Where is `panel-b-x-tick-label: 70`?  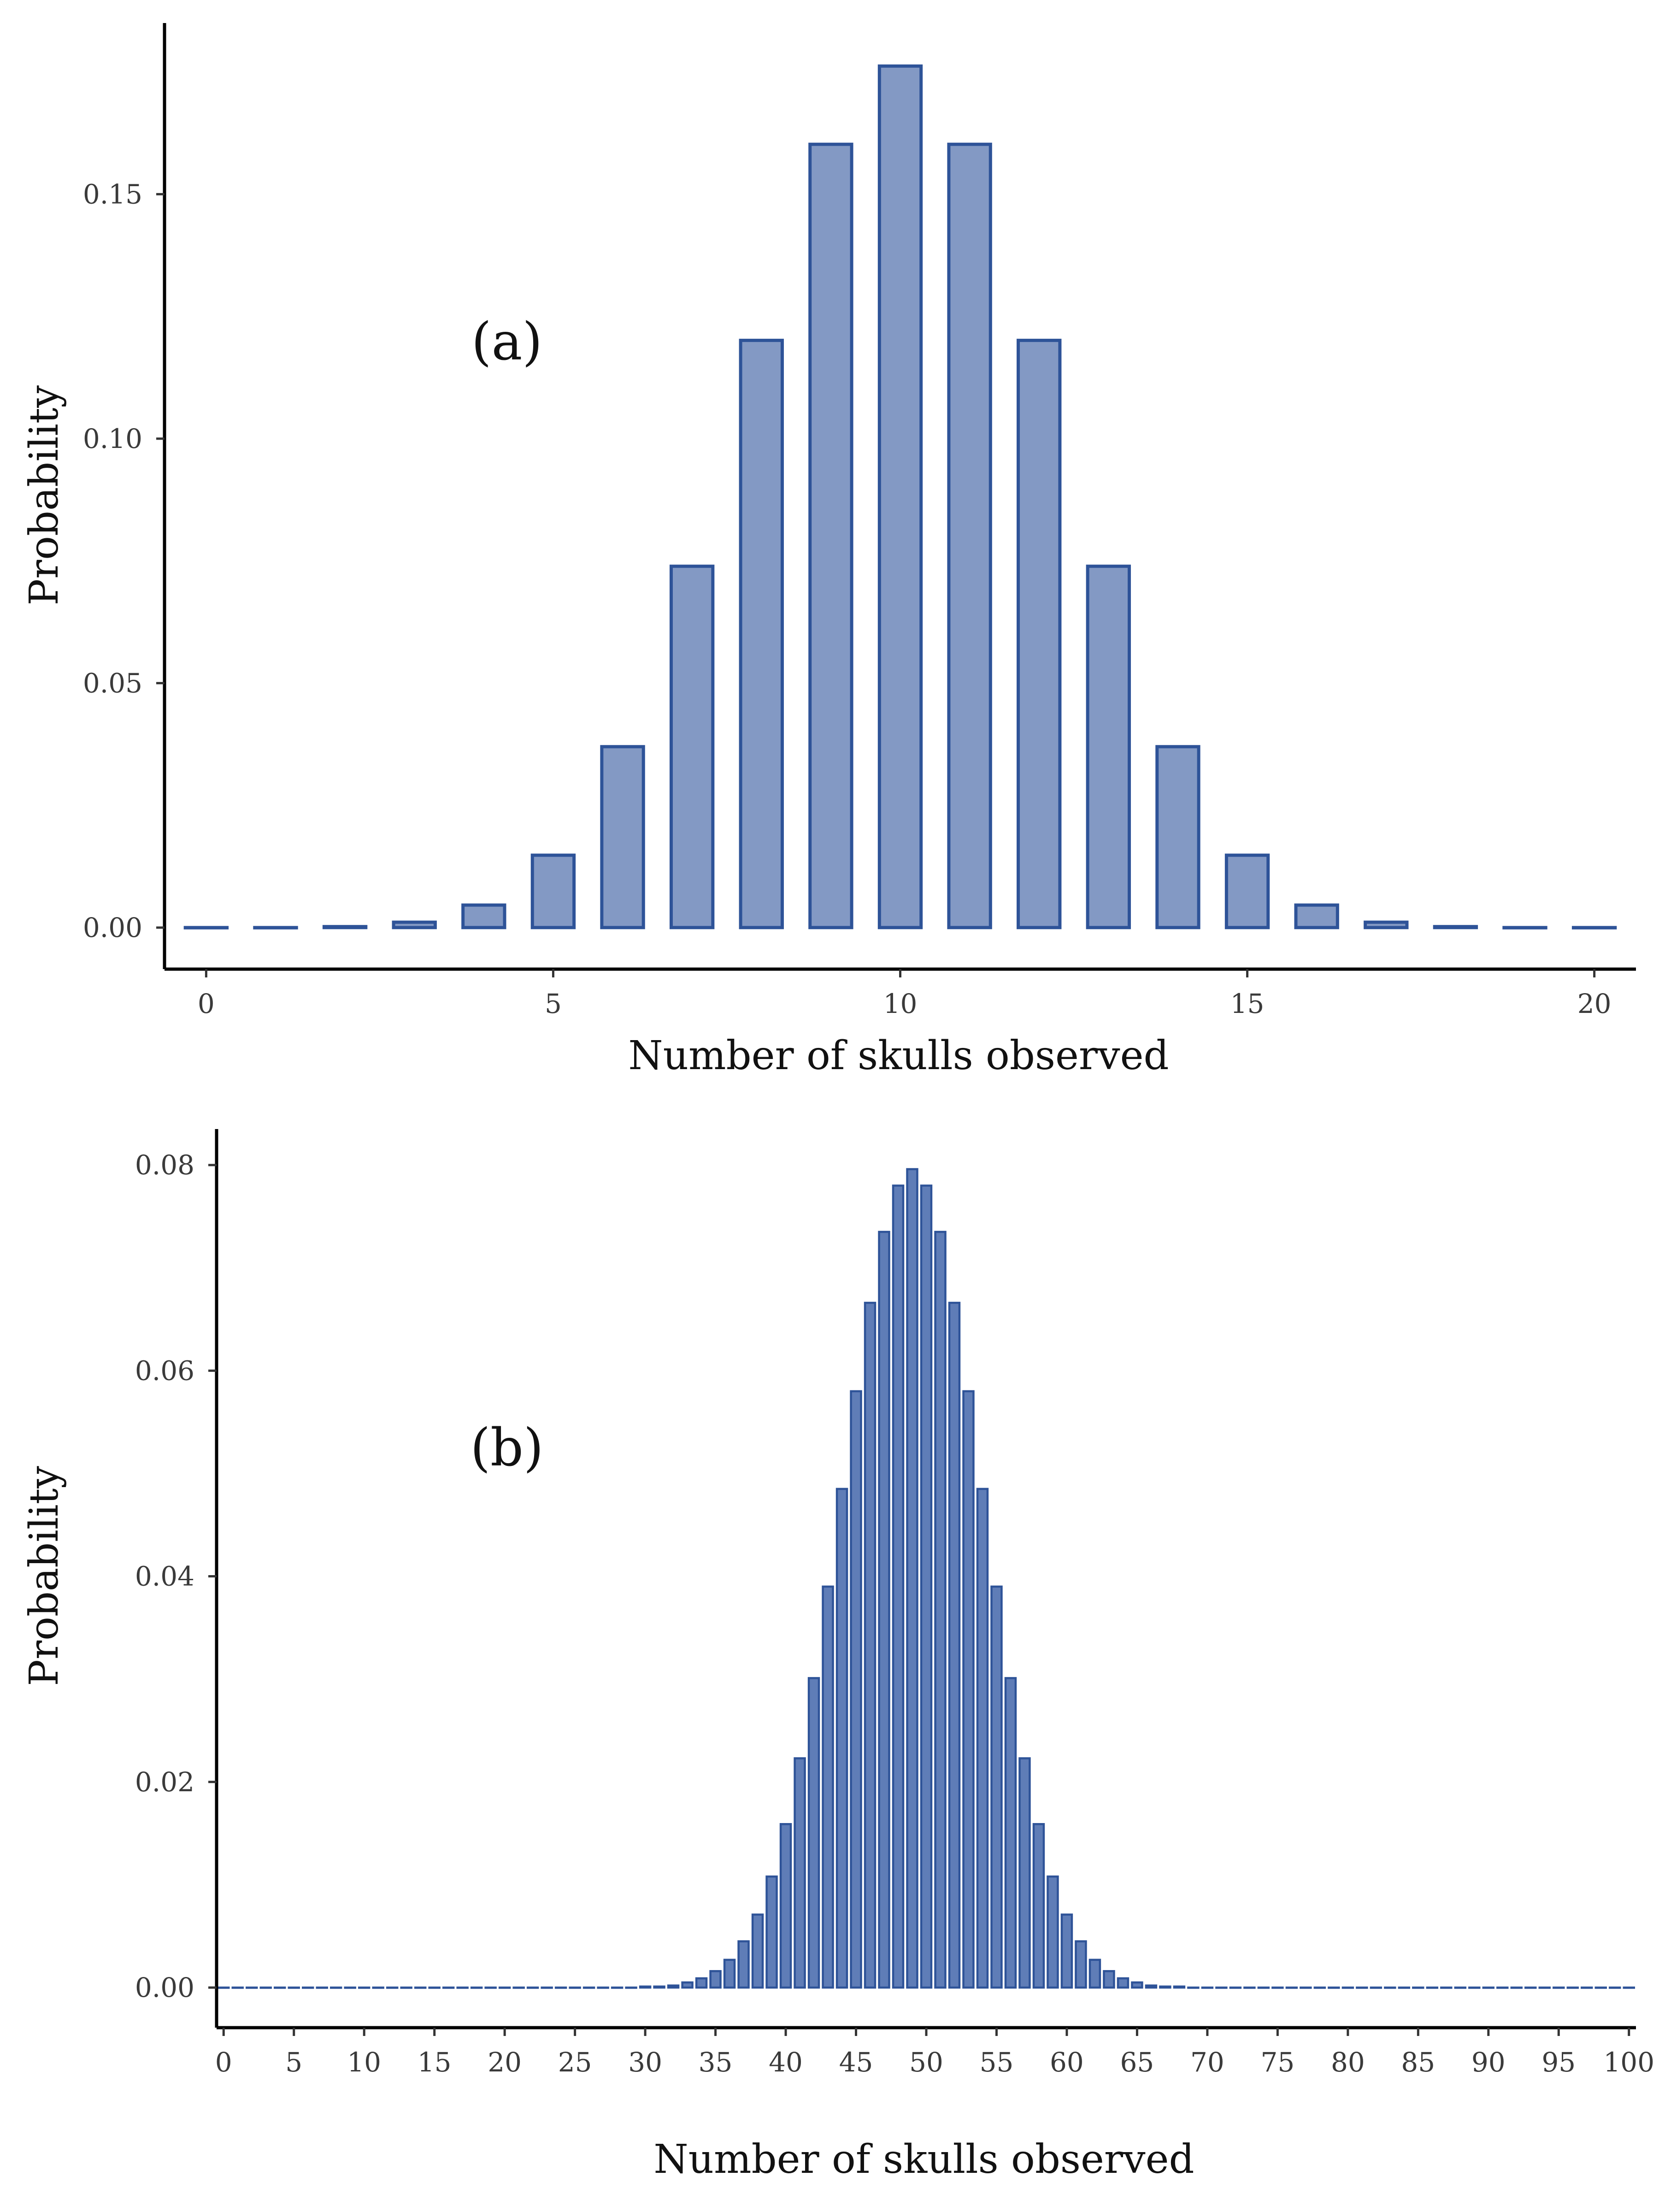
panel-b-x-tick-label: 70 is located at coordinates (1207, 2062).